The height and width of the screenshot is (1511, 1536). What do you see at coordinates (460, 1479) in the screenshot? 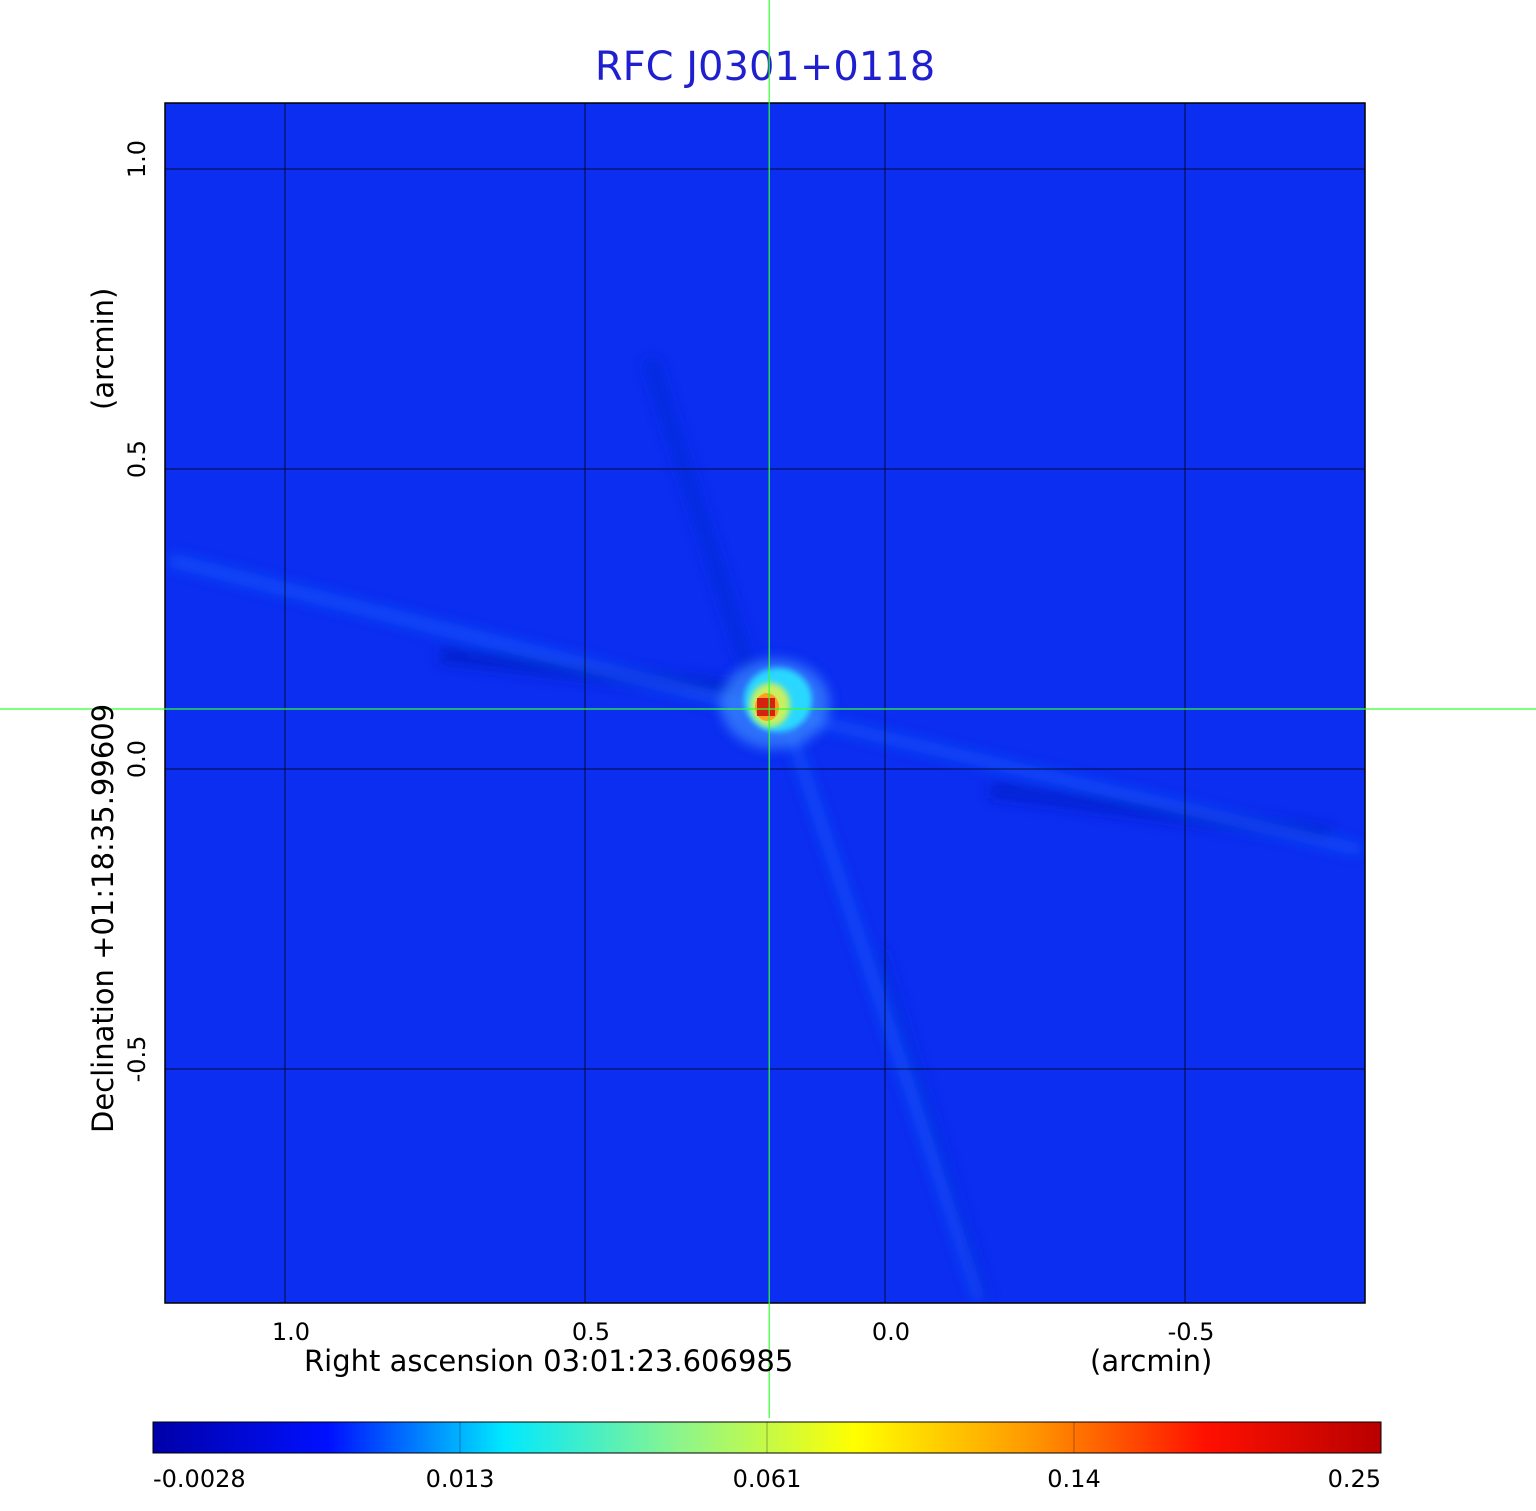
I see `colorbar-tick-label: 0.013` at bounding box center [460, 1479].